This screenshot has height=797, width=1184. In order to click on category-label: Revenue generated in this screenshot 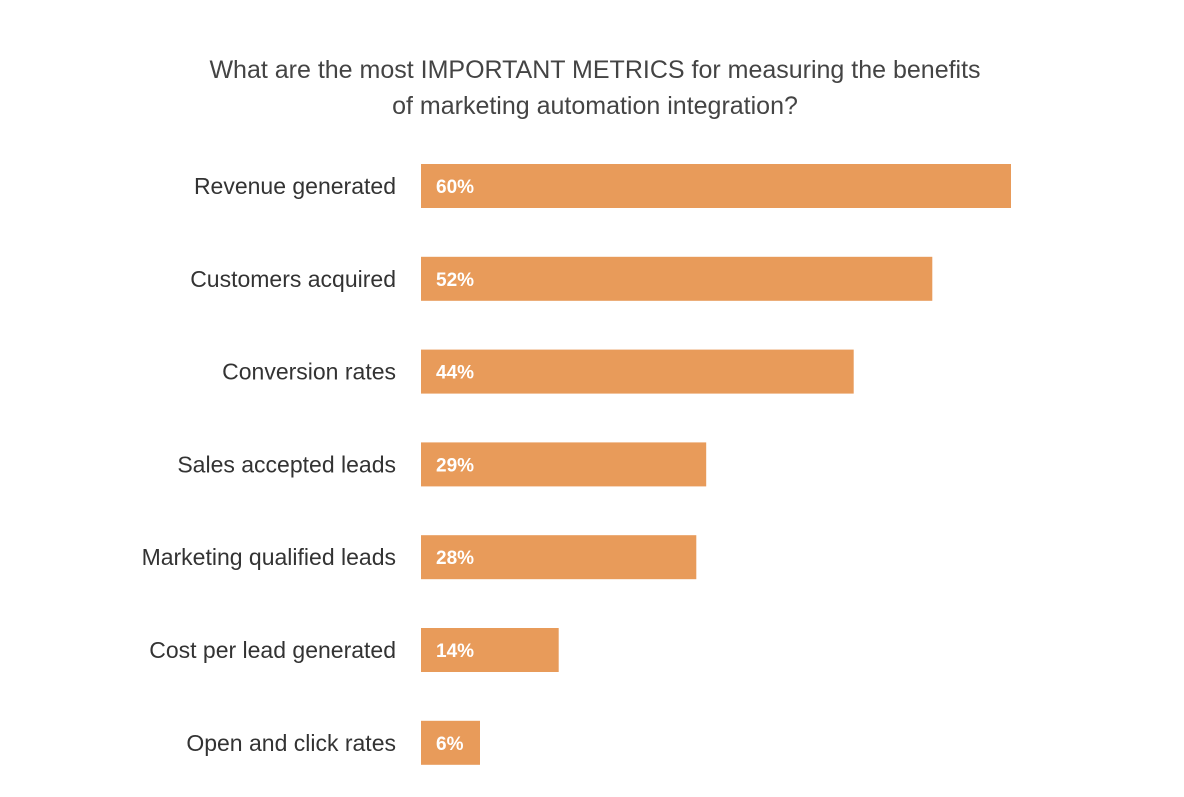, I will do `click(295, 186)`.